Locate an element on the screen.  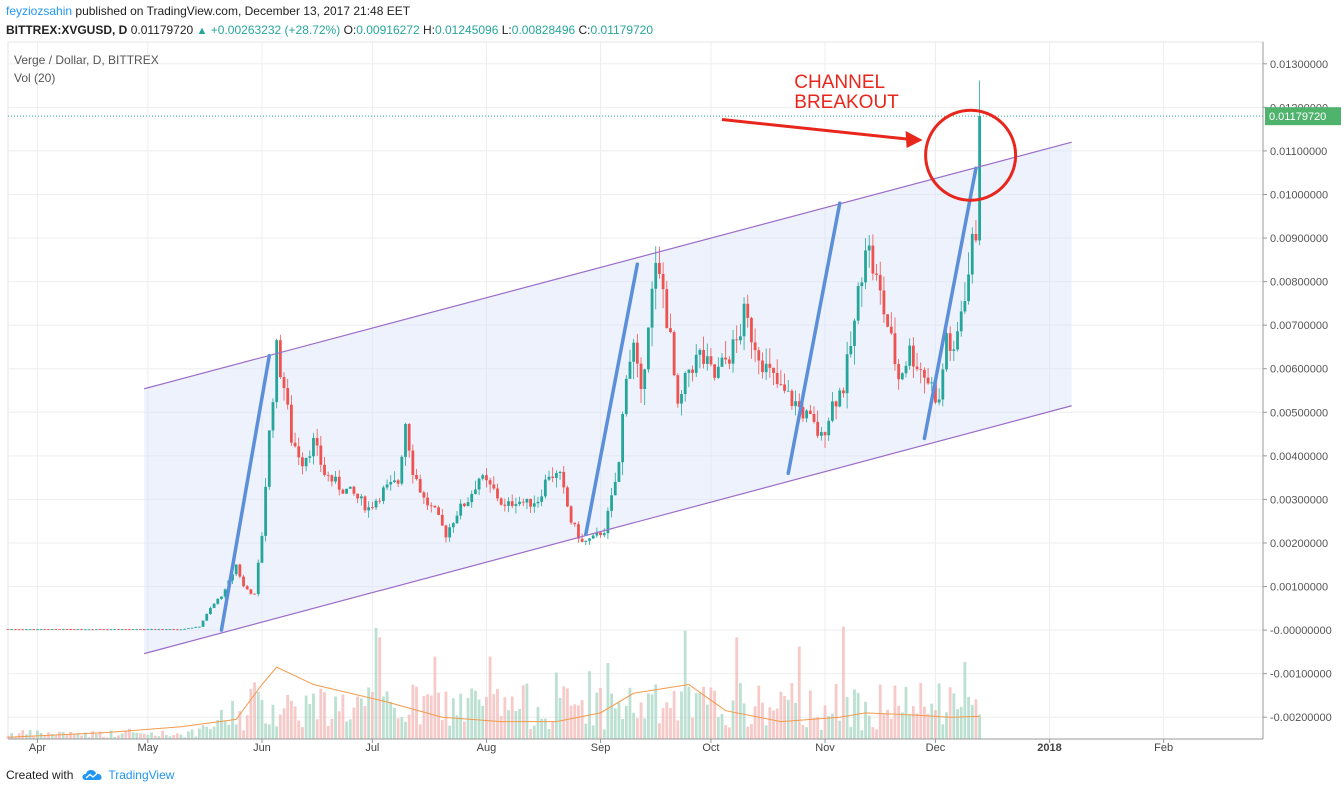
price-badge-bg is located at coordinates (1303, 116).